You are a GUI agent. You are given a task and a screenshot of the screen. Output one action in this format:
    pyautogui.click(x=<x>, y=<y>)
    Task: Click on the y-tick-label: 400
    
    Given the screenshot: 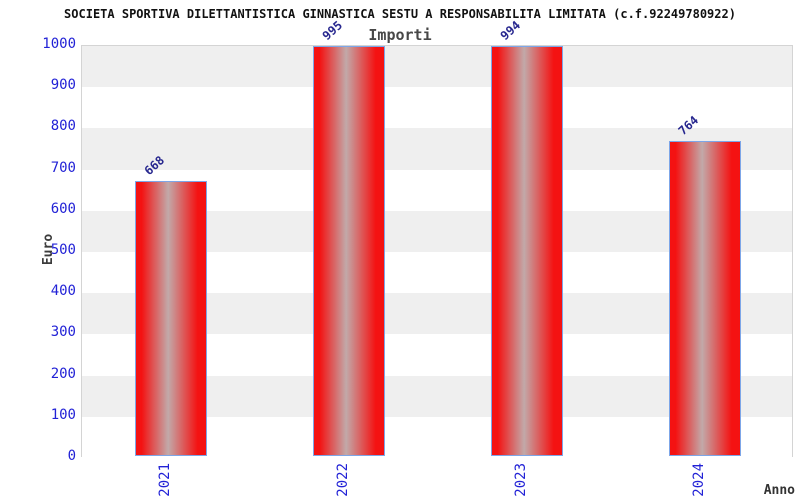 What is the action you would take?
    pyautogui.click(x=63, y=291)
    